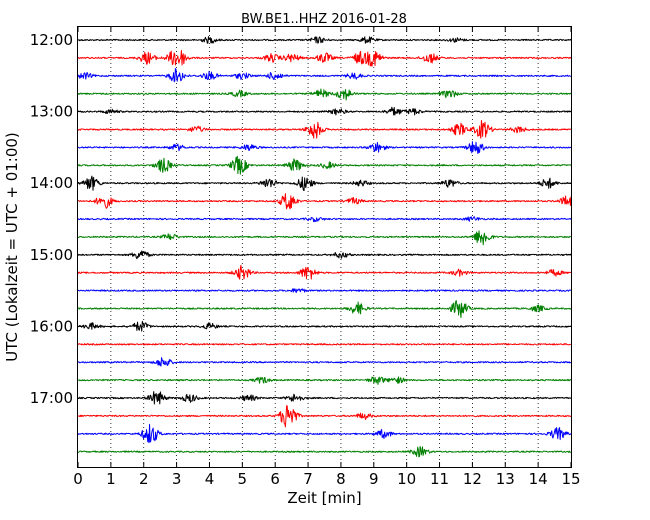  What do you see at coordinates (210, 479) in the screenshot?
I see `x-tick-label: 4` at bounding box center [210, 479].